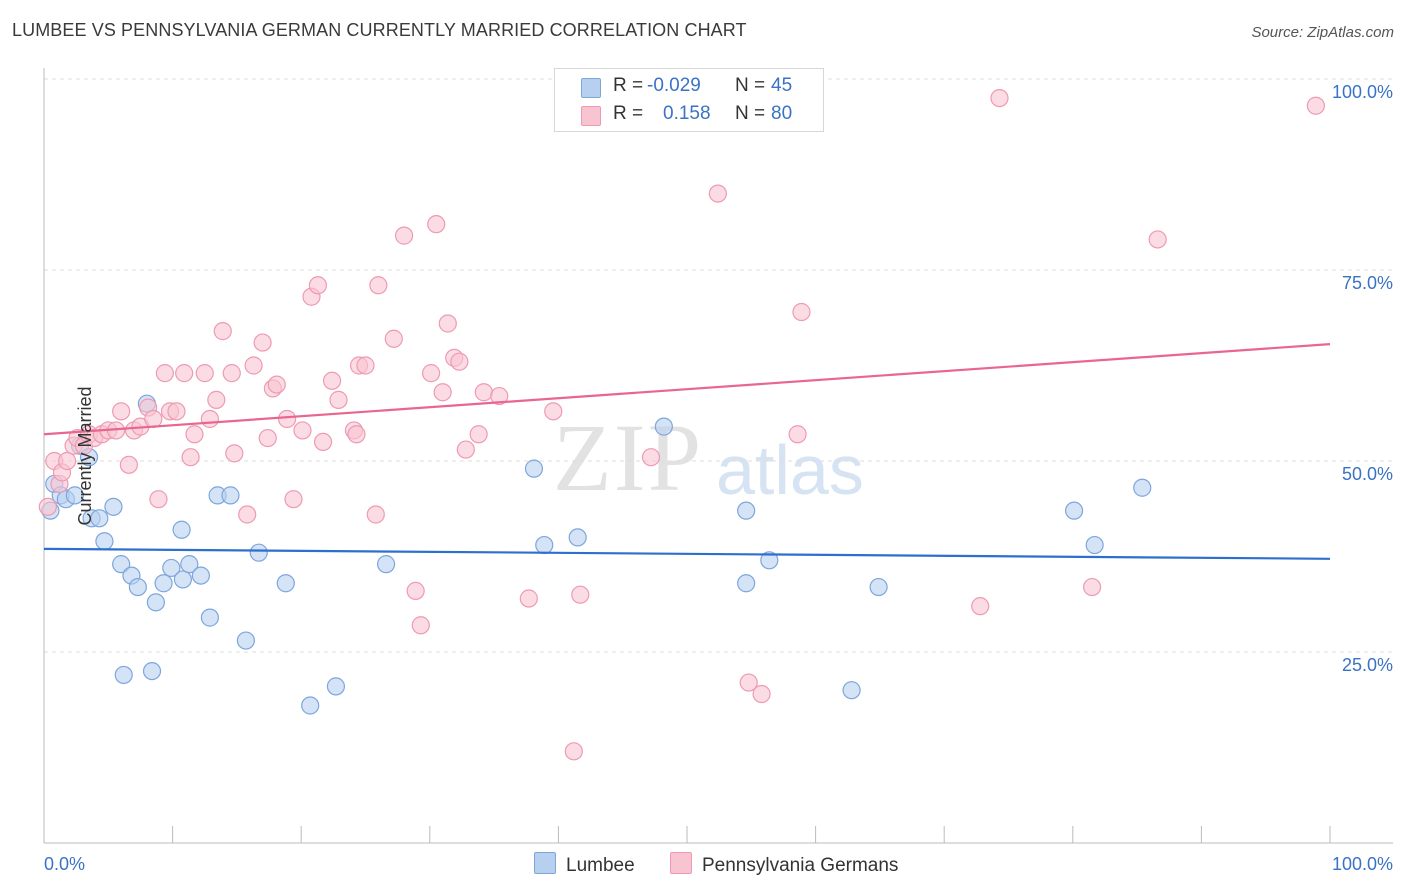 This screenshot has height=892, width=1406. I want to click on watermark-atlas: atlas, so click(790, 470).